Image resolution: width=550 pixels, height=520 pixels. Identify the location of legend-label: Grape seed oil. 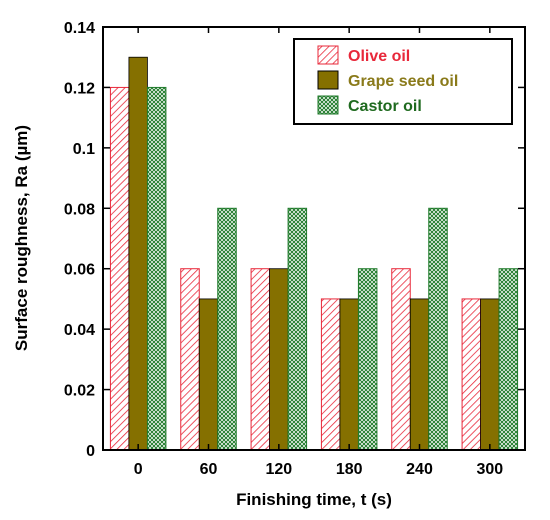
(403, 81).